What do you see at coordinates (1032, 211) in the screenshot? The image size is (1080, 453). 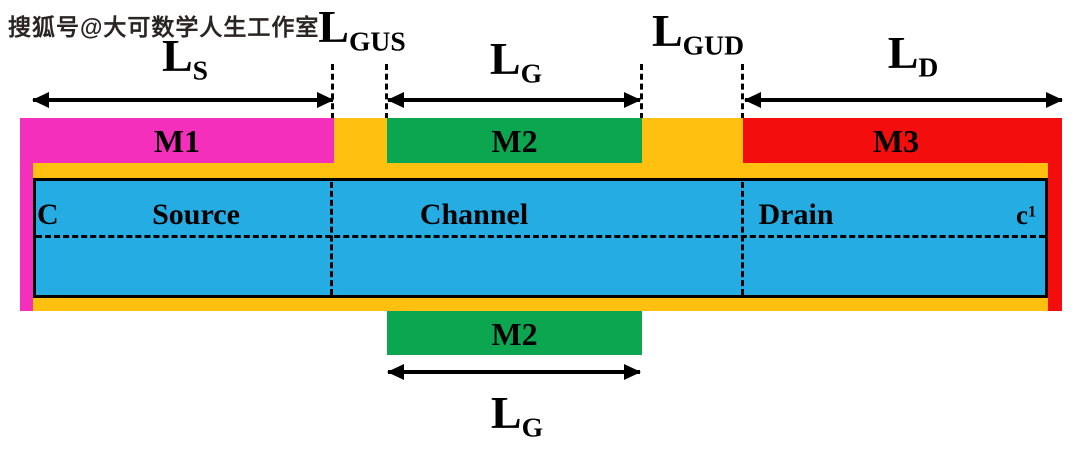 I see `right-contact-sup: 1` at bounding box center [1032, 211].